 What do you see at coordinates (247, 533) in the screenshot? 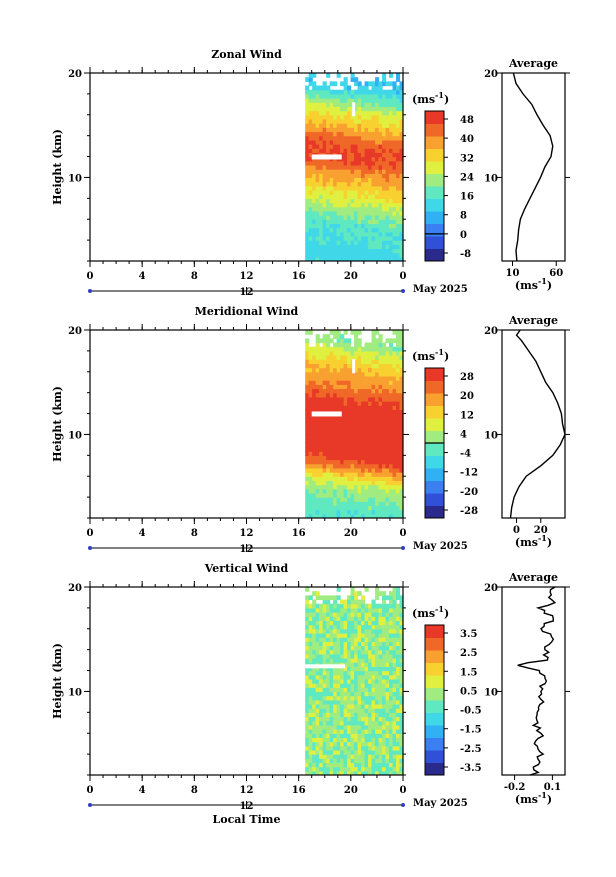
I see `x-tick-label: 12` at bounding box center [247, 533].